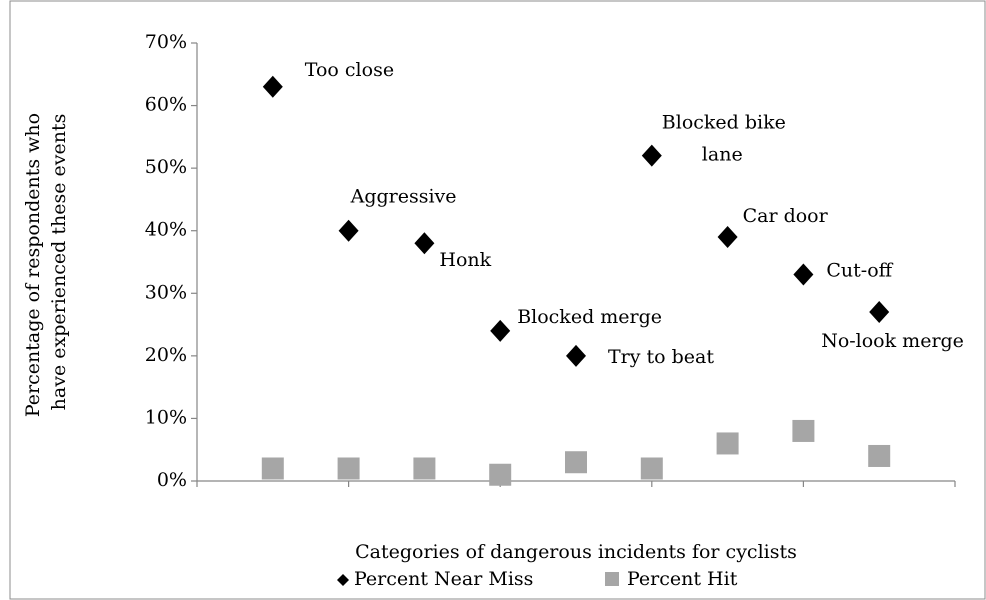 This screenshot has height=600, width=986. I want to click on y-tick-label: 70%, so click(166, 42).